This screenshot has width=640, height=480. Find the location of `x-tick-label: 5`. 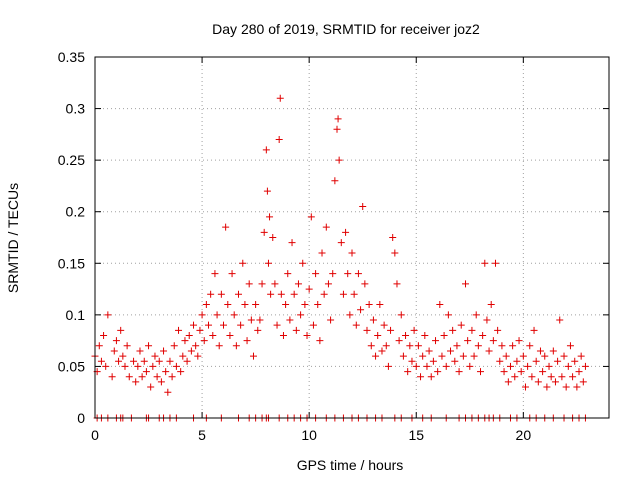

x-tick-label: 5 is located at coordinates (202, 435).